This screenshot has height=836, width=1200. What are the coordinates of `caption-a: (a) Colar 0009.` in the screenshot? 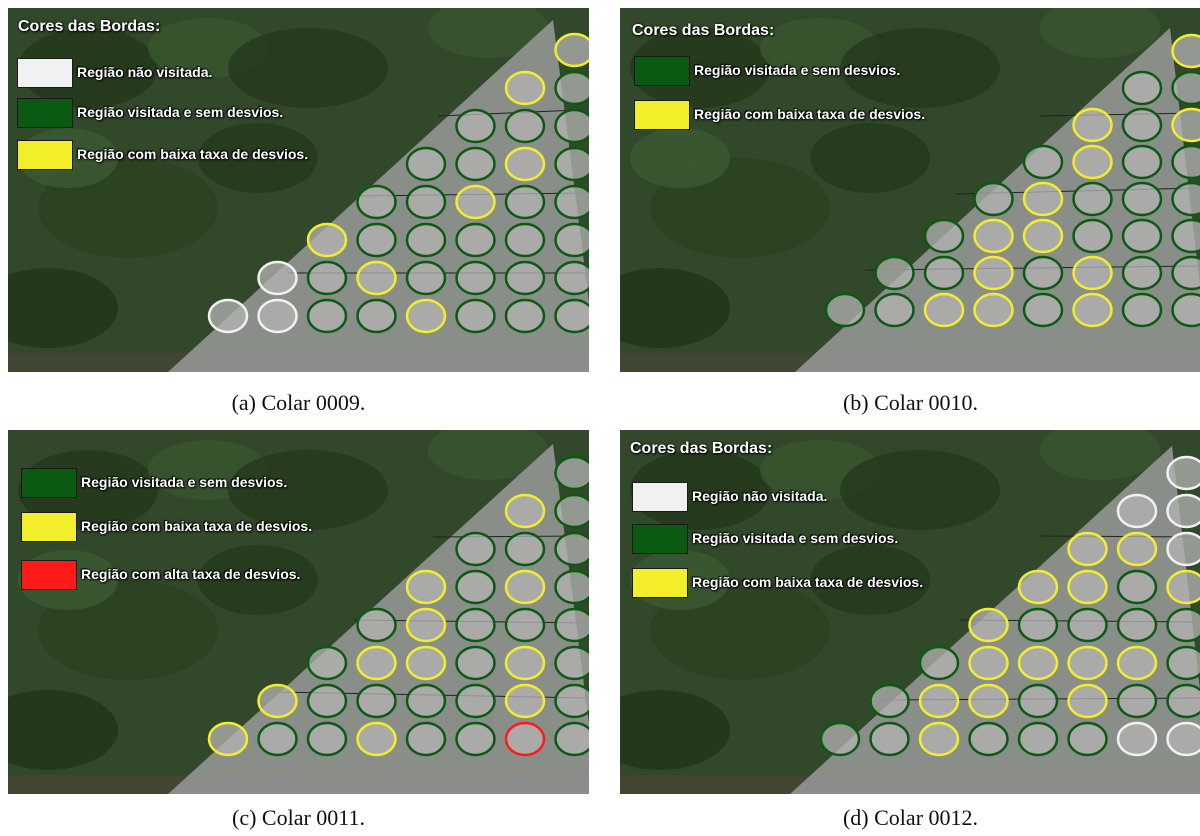 It's located at (298, 402).